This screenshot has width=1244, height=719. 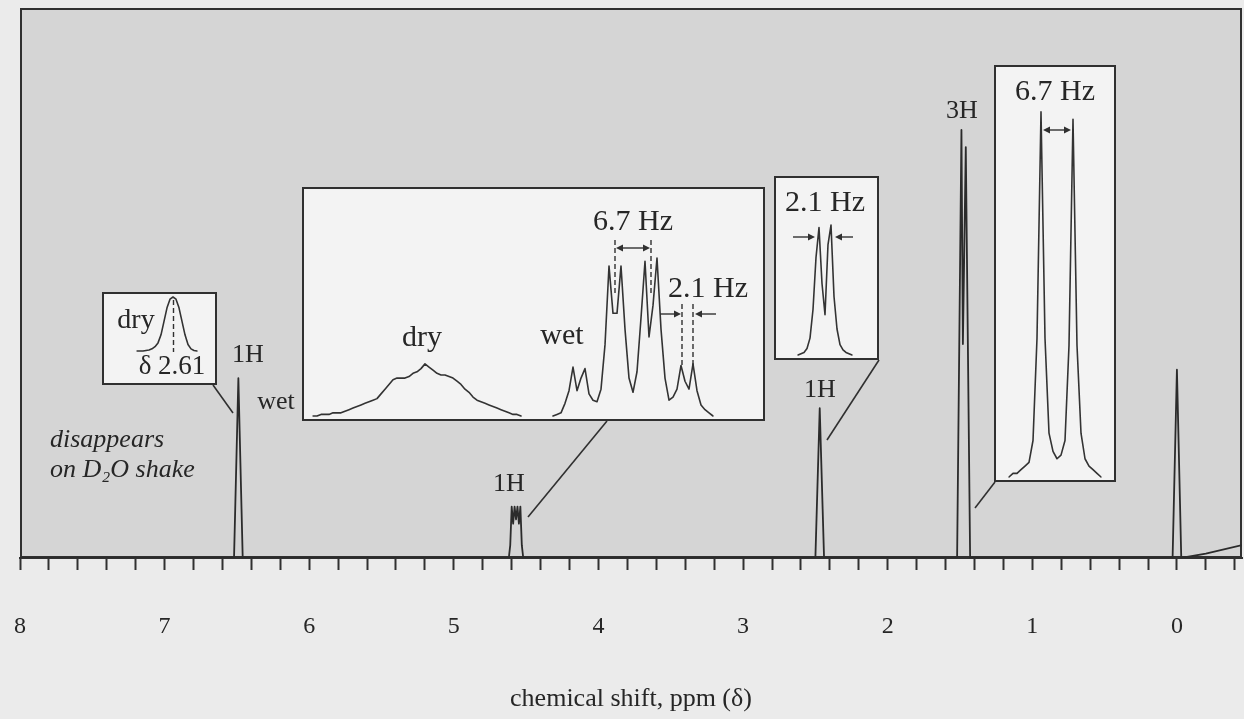 I want to click on x-tick-label: 6, so click(x=309, y=624).